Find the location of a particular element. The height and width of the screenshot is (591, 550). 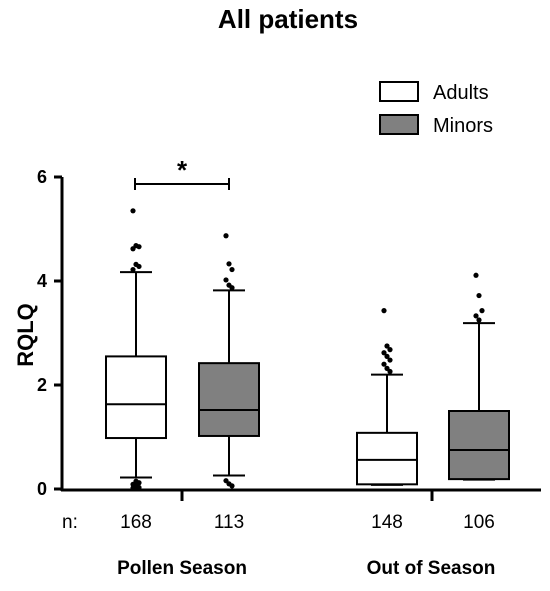

legend-label-minors: Minors is located at coordinates (463, 126).